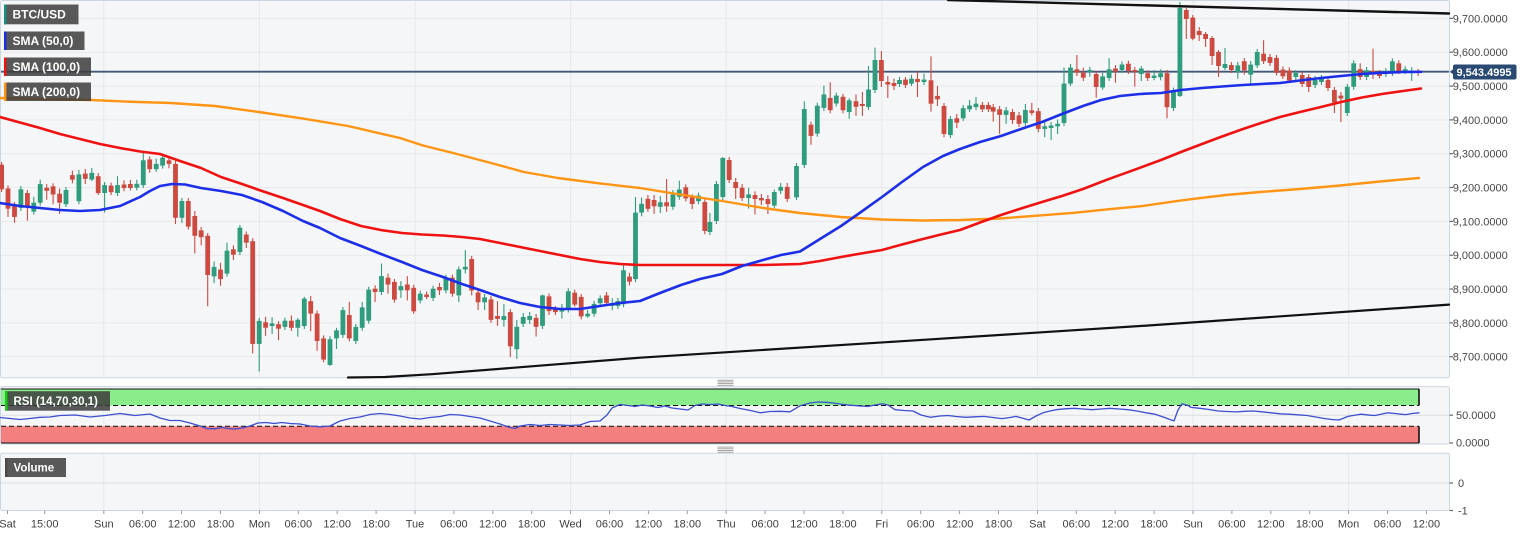  What do you see at coordinates (43, 41) in the screenshot?
I see `svg-text: SMA (50,0)` at bounding box center [43, 41].